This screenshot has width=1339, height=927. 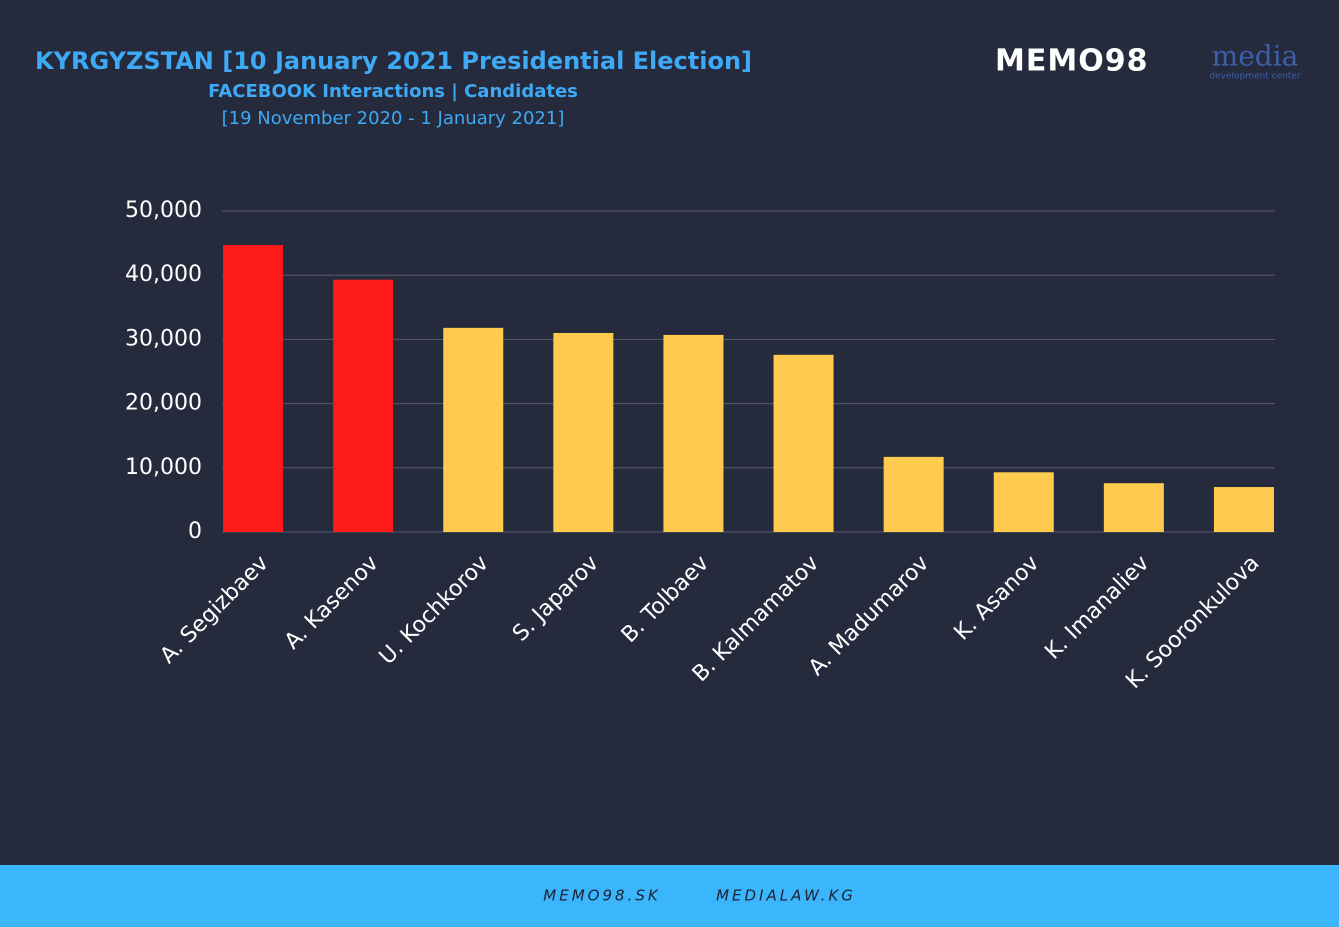 What do you see at coordinates (163, 403) in the screenshot?
I see `y-tick-label: 20,000` at bounding box center [163, 403].